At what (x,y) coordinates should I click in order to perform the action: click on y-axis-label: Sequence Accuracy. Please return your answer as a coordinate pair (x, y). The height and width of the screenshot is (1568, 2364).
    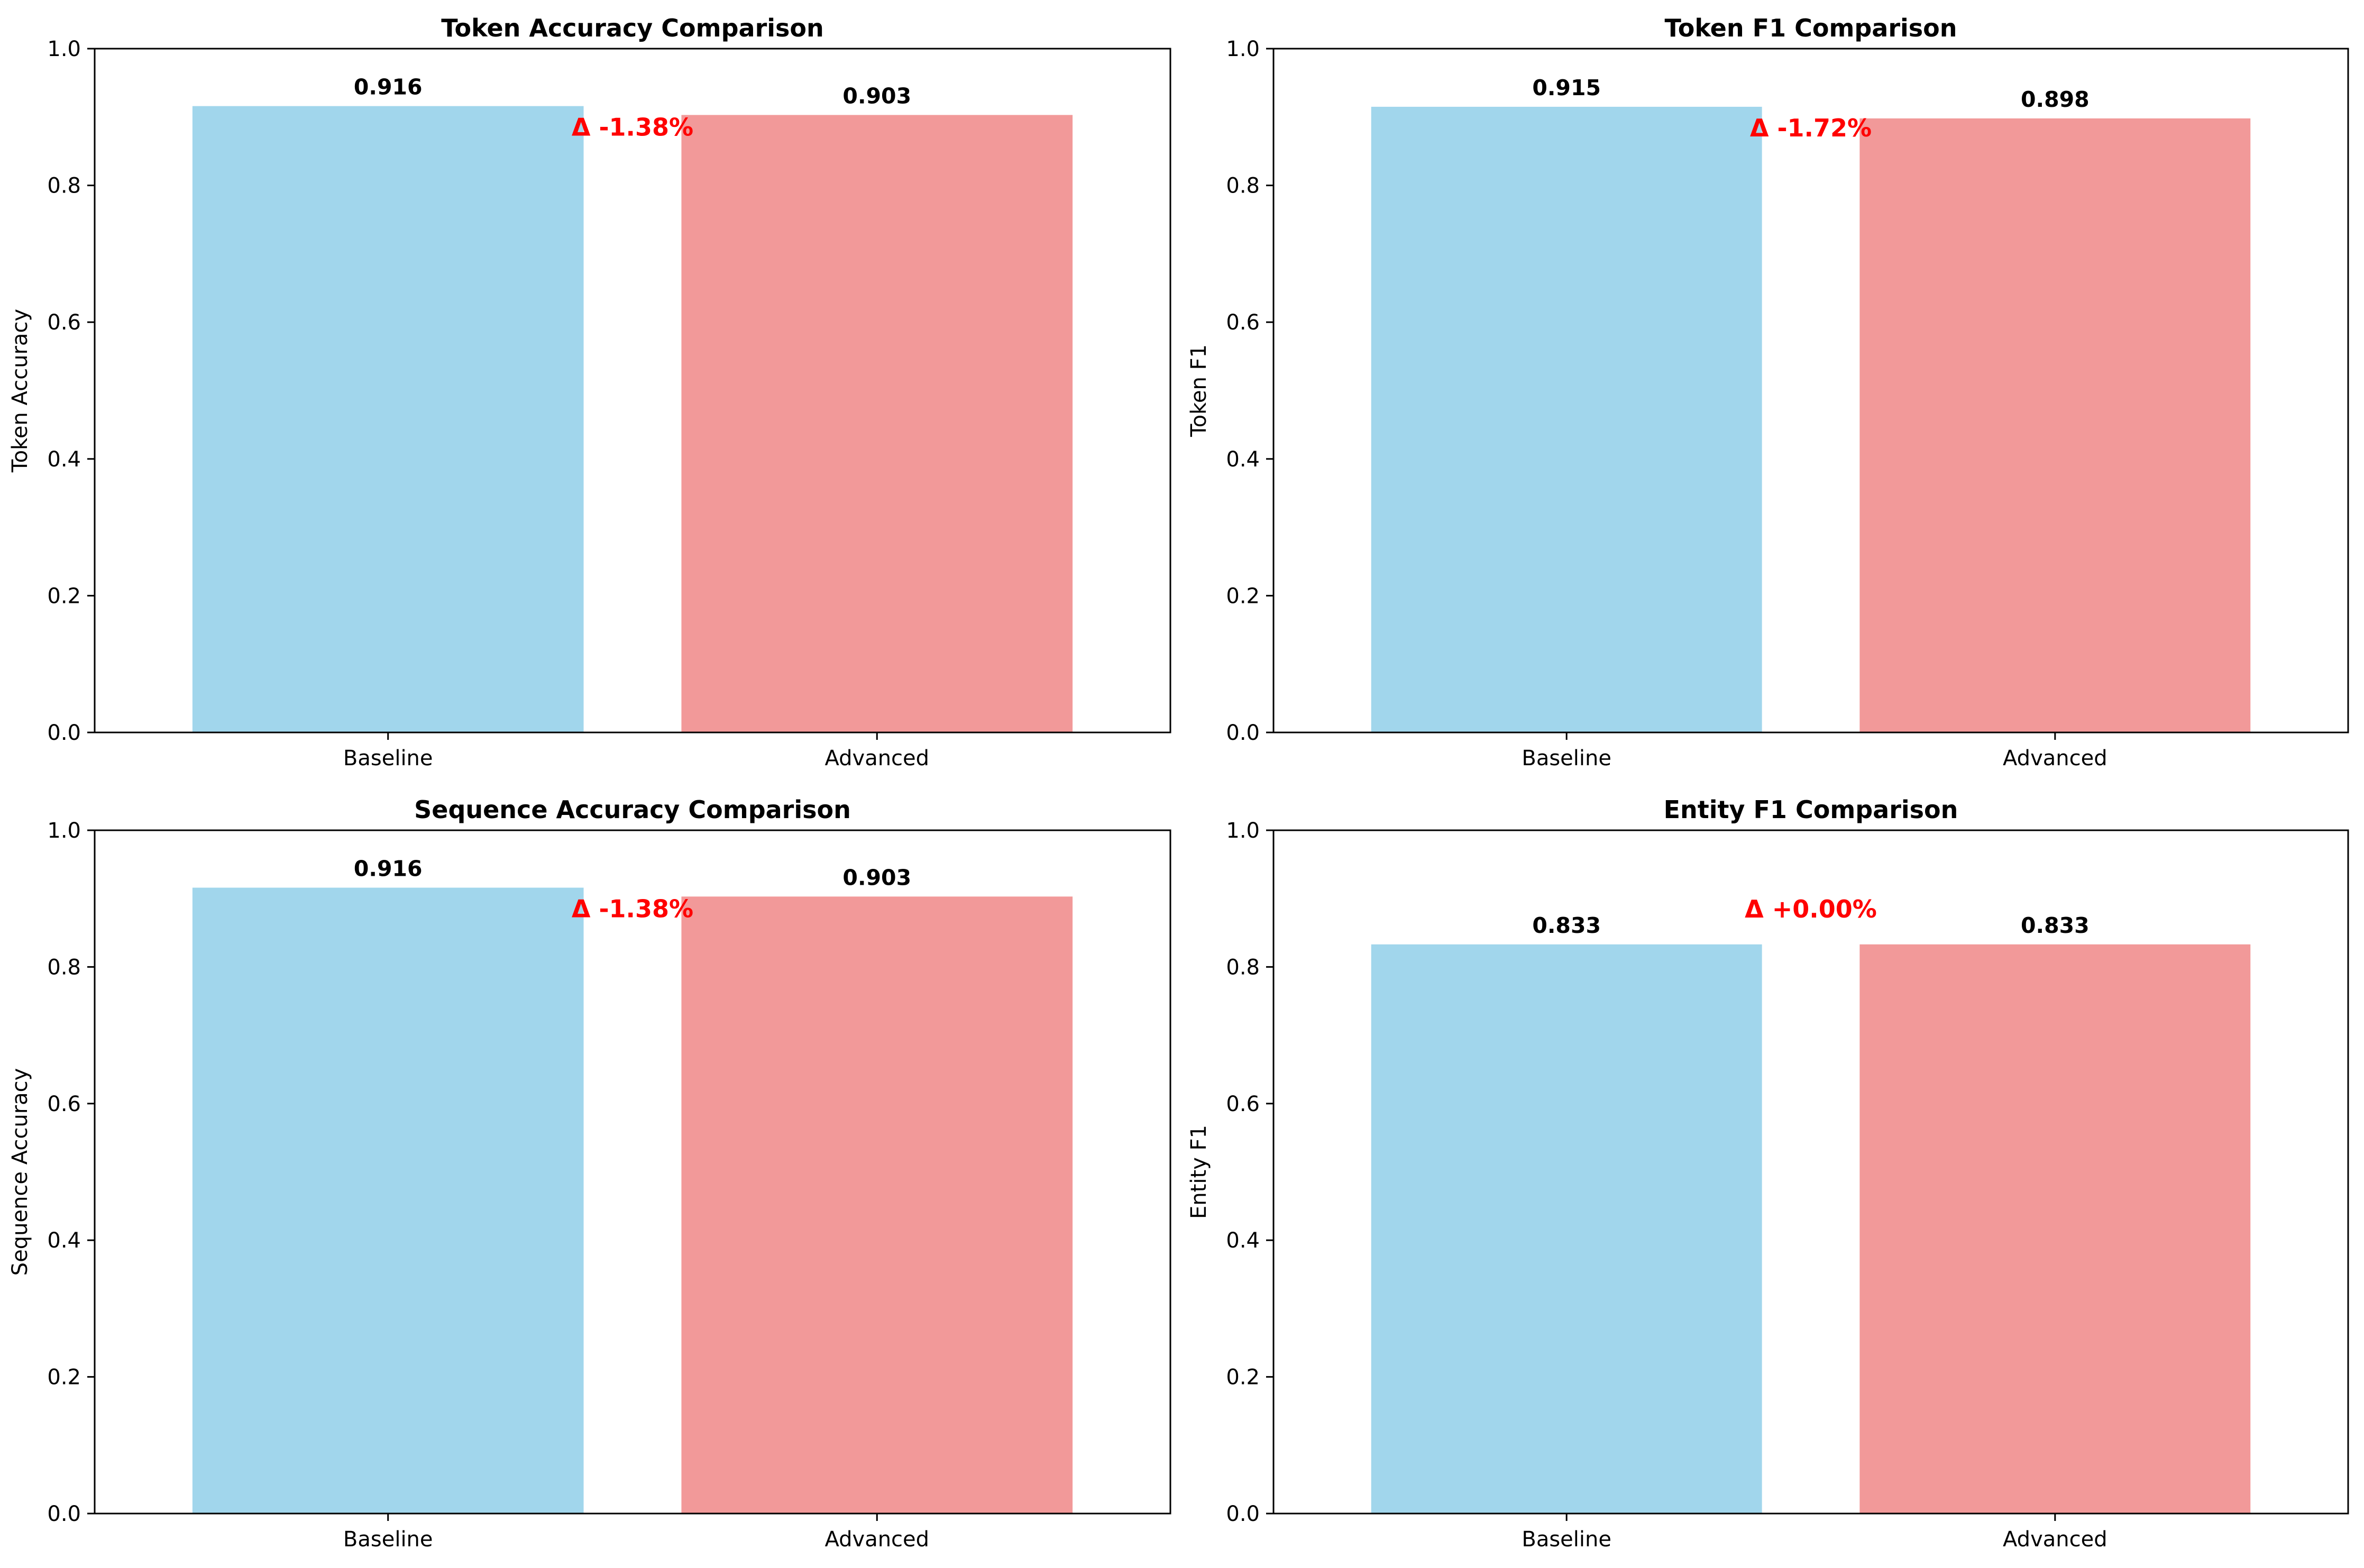
    Looking at the image, I should click on (20, 1172).